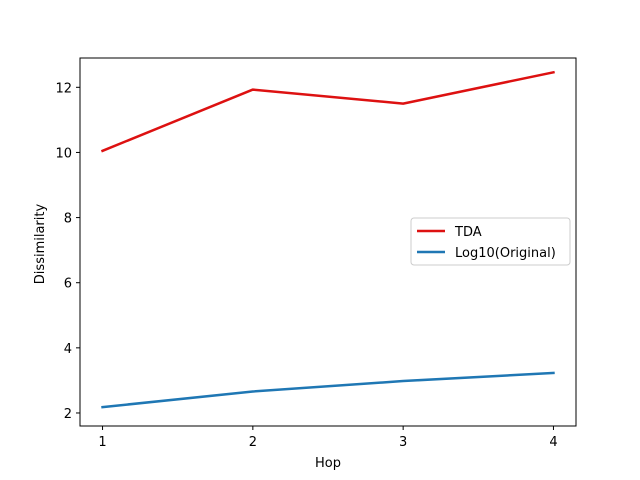 The image size is (640, 480). Describe the element at coordinates (468, 232) in the screenshot. I see `legend-label: TDA` at that location.